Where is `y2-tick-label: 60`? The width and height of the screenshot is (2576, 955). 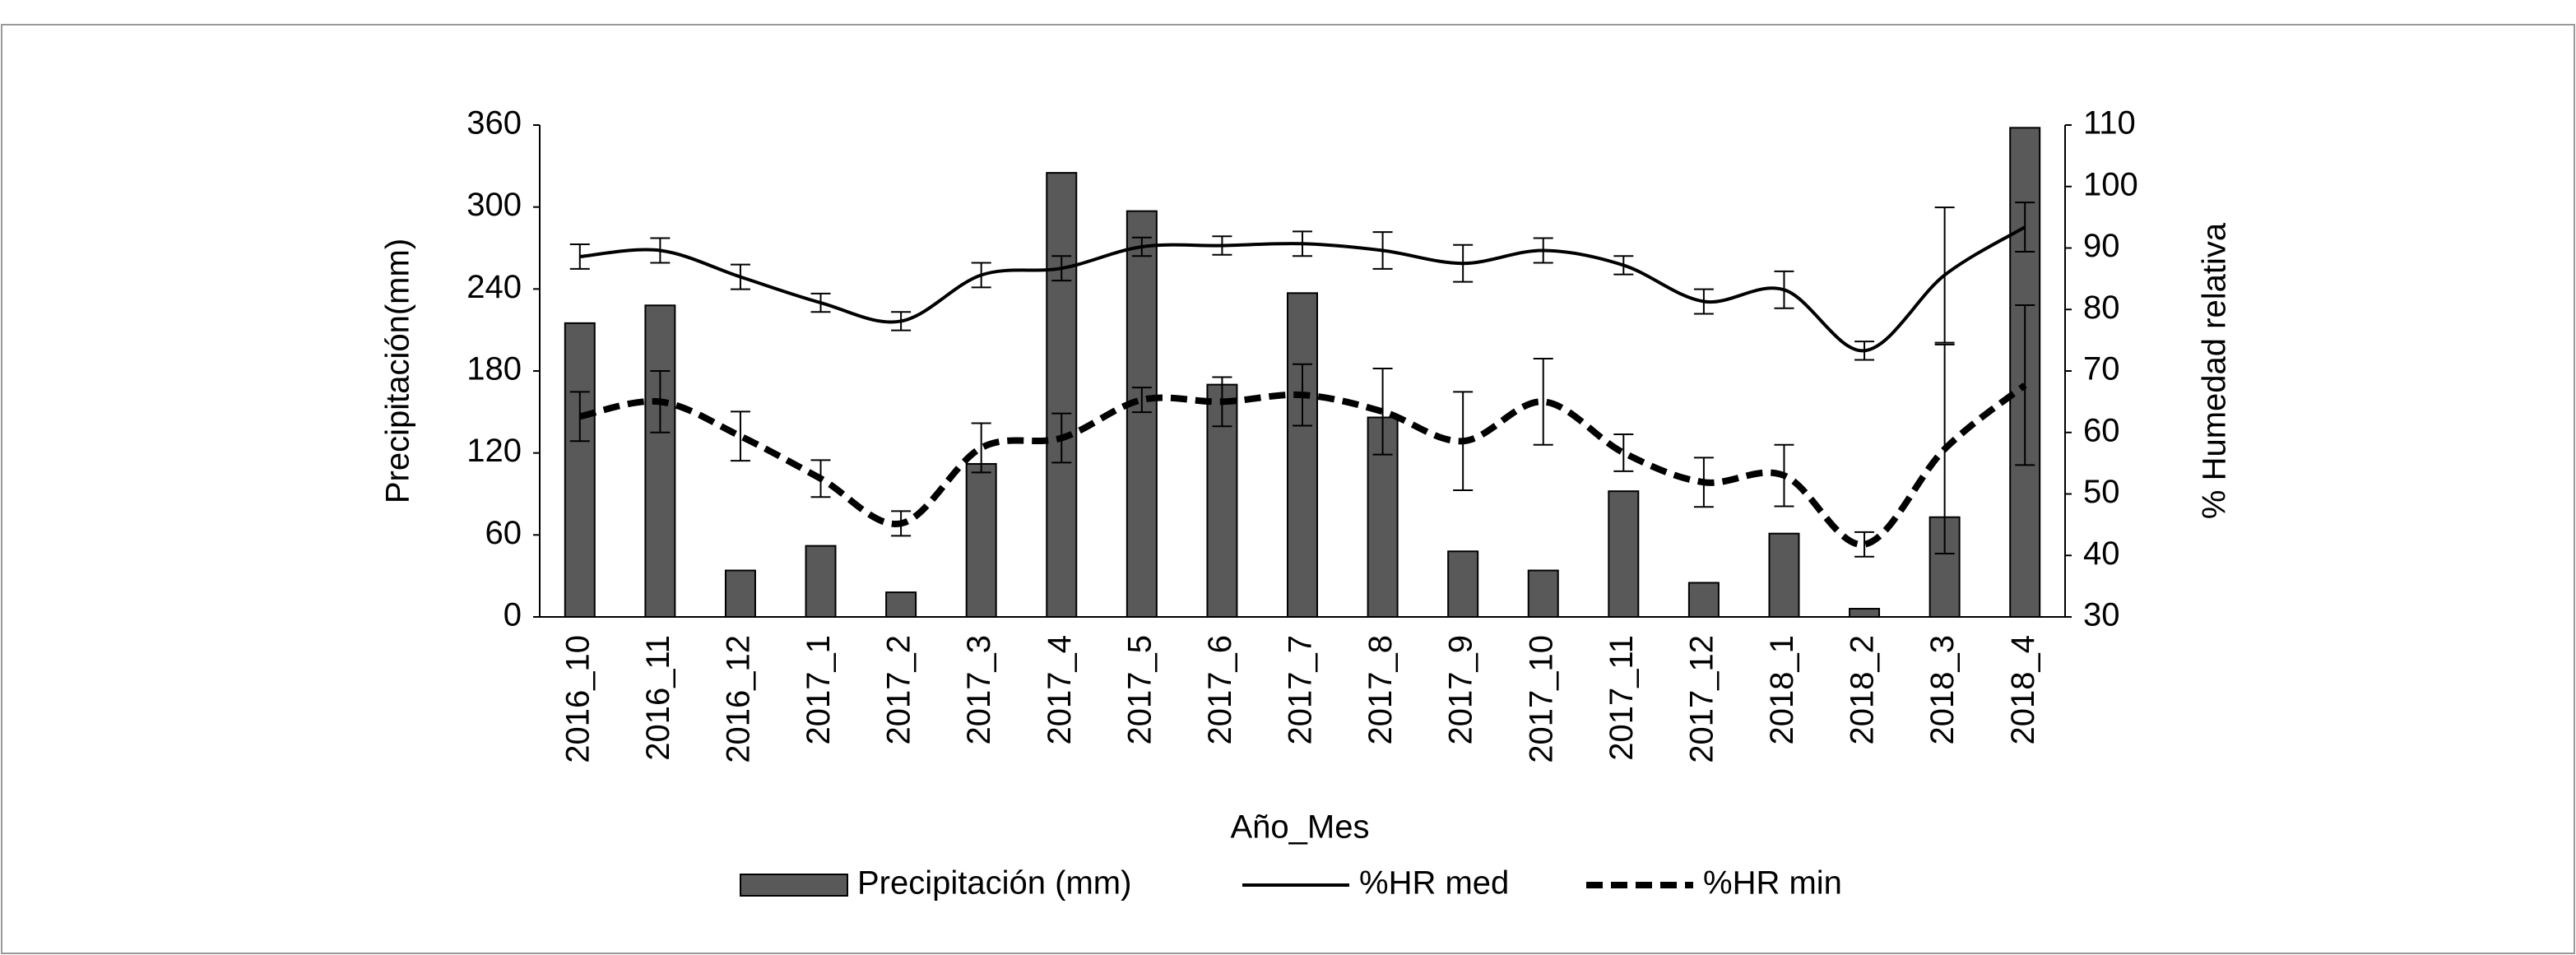
y2-tick-label: 60 is located at coordinates (2101, 430).